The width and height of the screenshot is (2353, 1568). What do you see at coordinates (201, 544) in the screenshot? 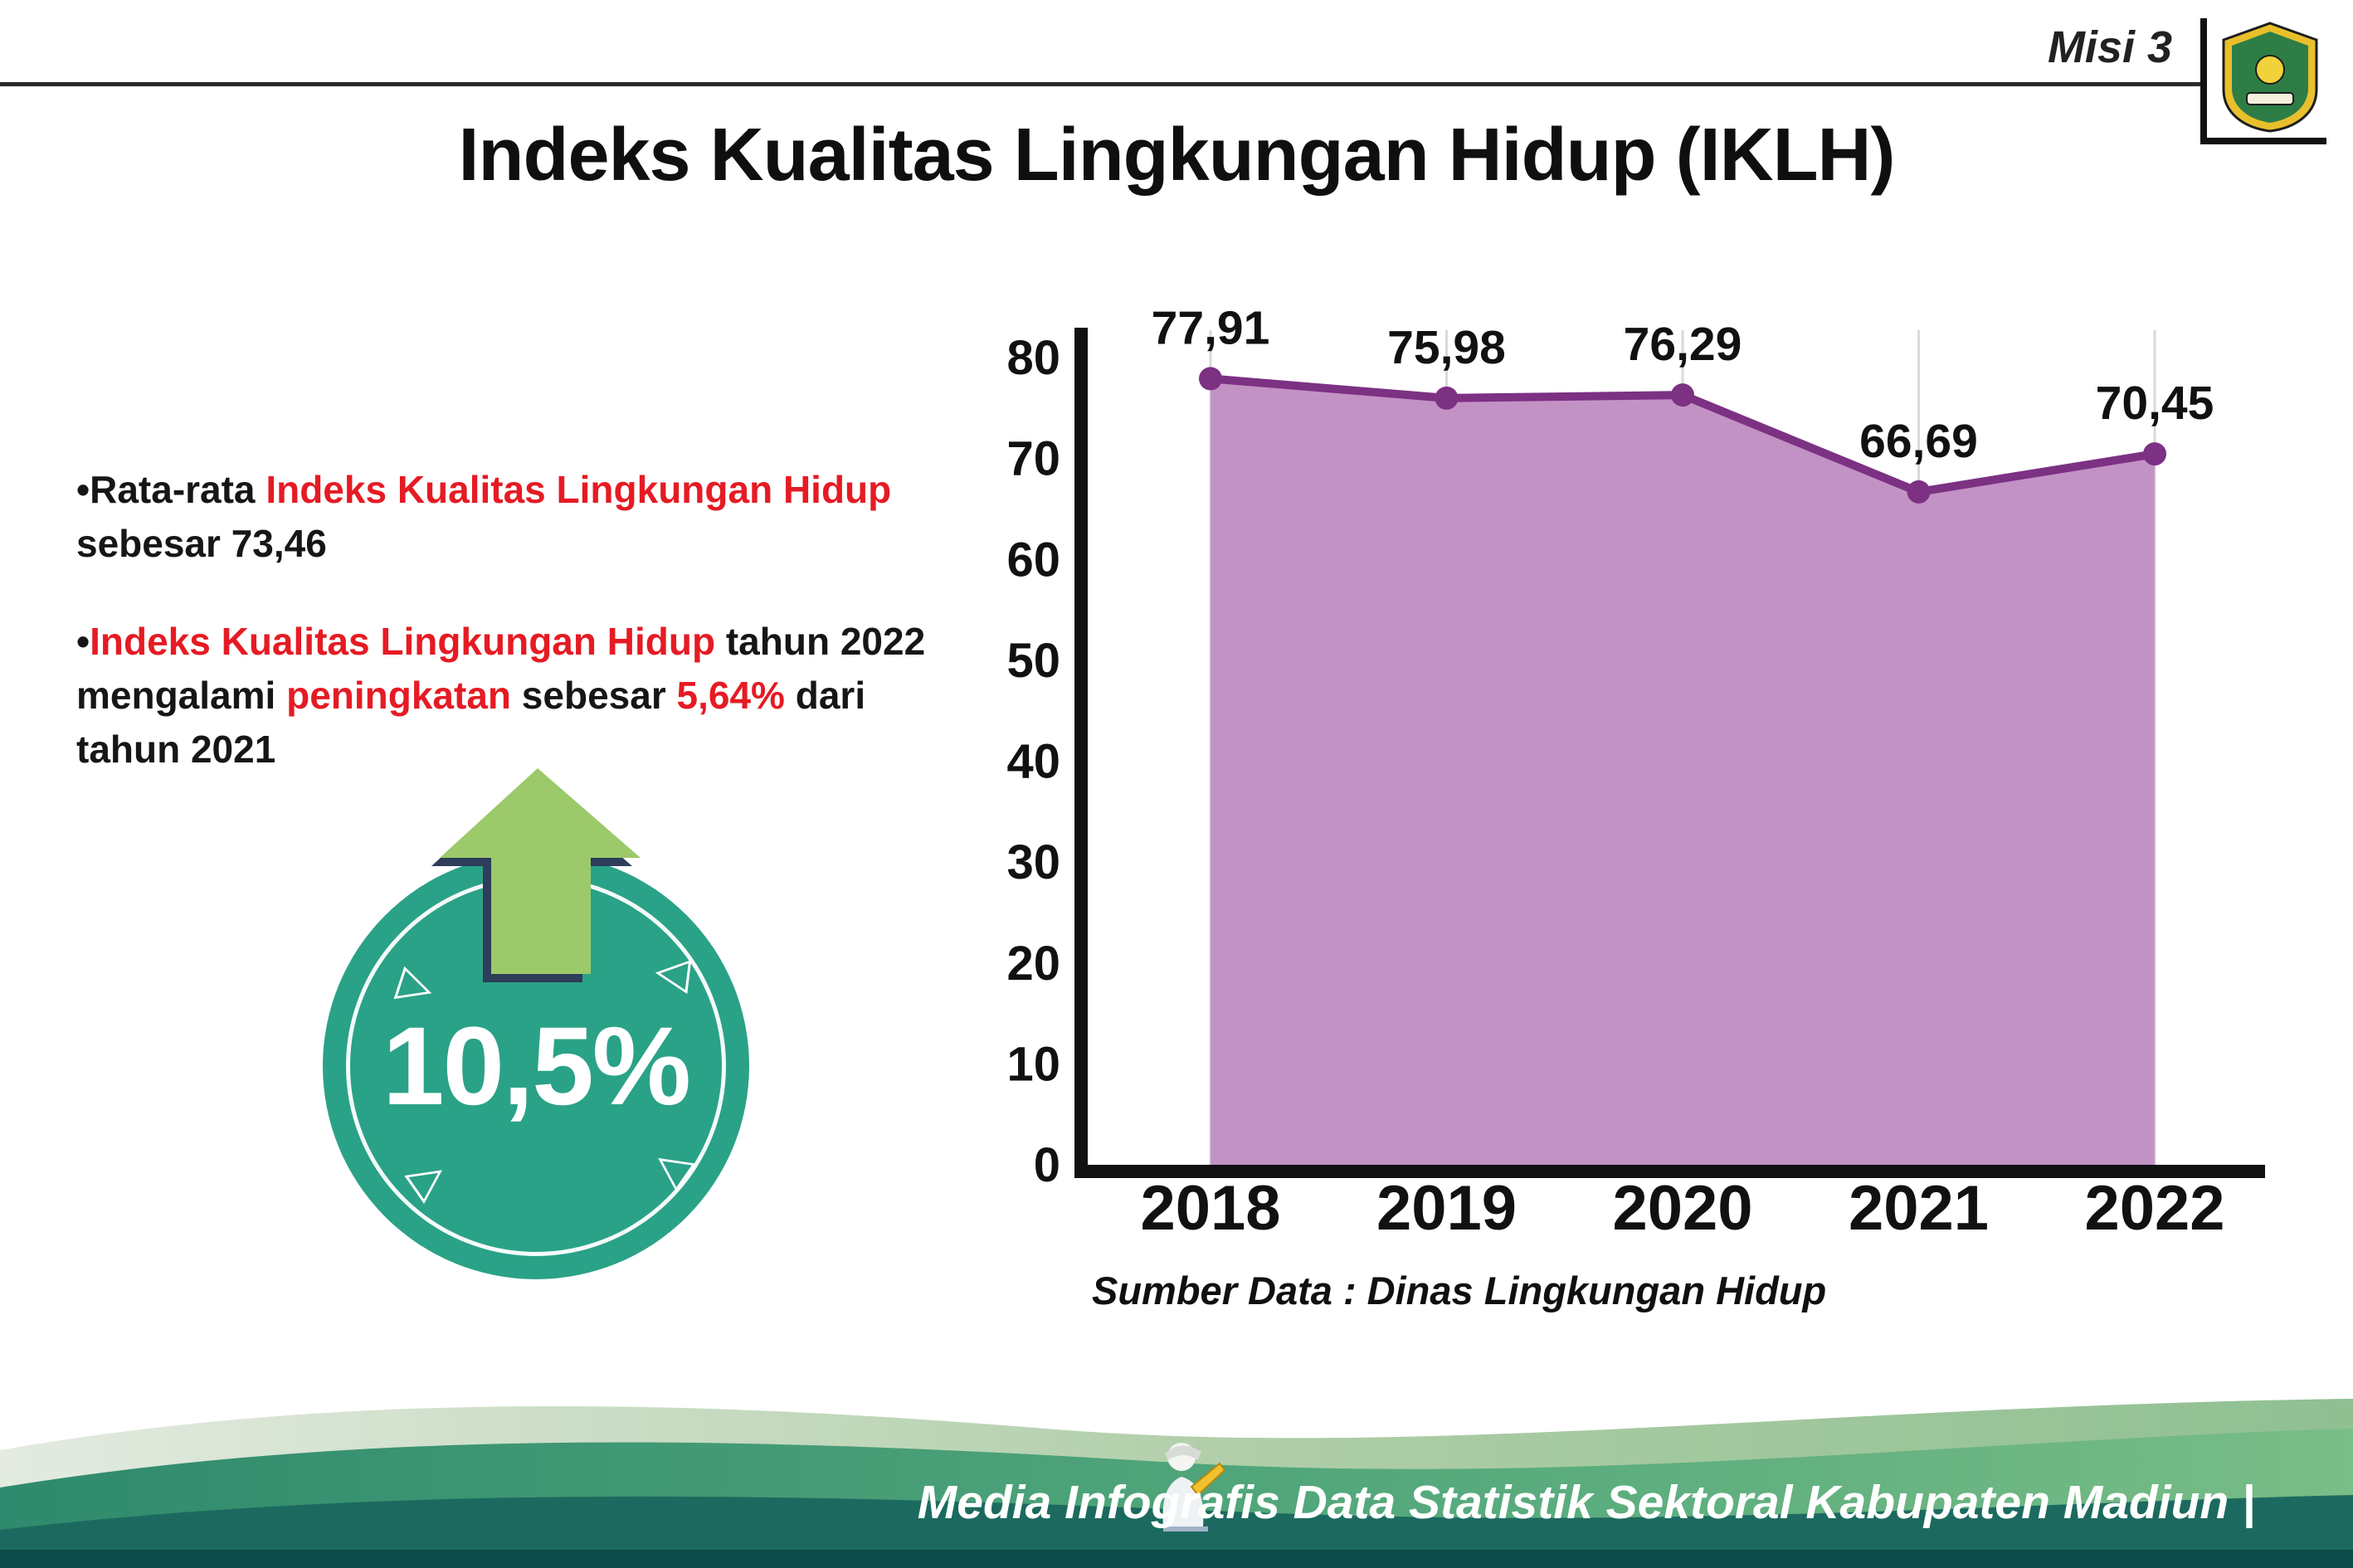
I see `bullet1-post: sebesar 73,46` at bounding box center [201, 544].